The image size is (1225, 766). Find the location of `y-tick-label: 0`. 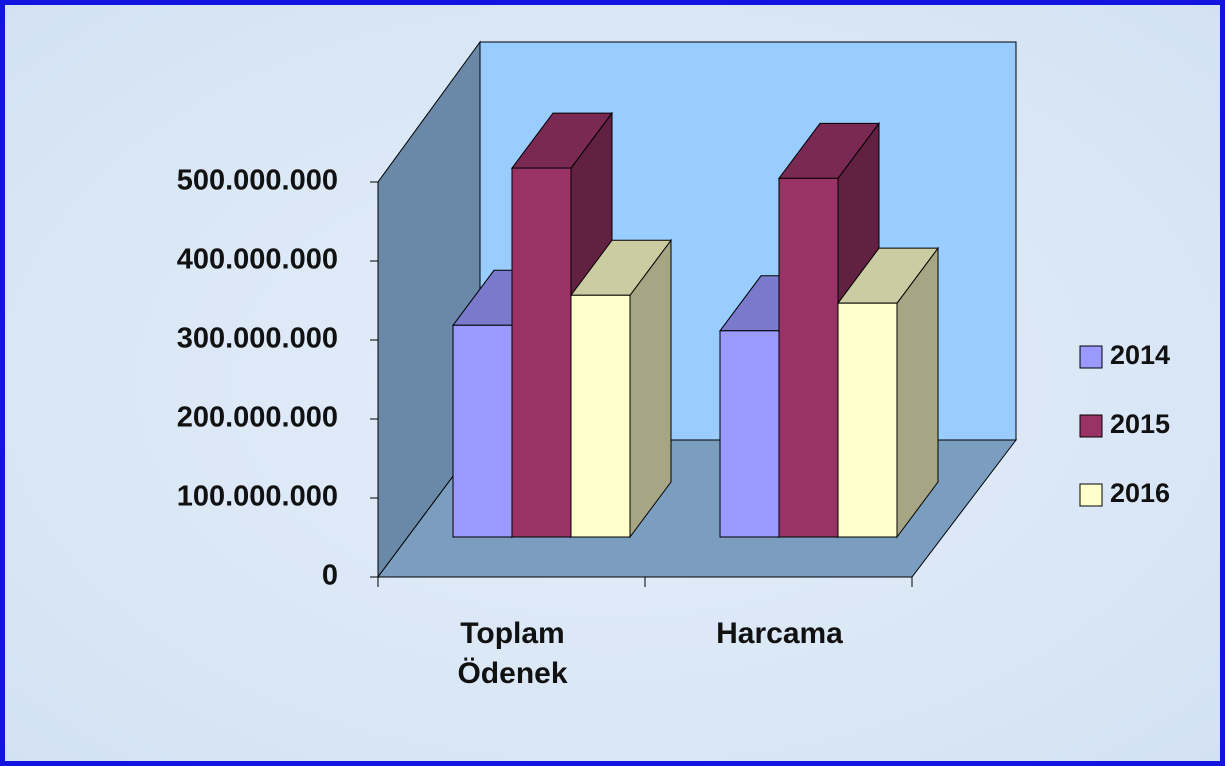

y-tick-label: 0 is located at coordinates (330, 576).